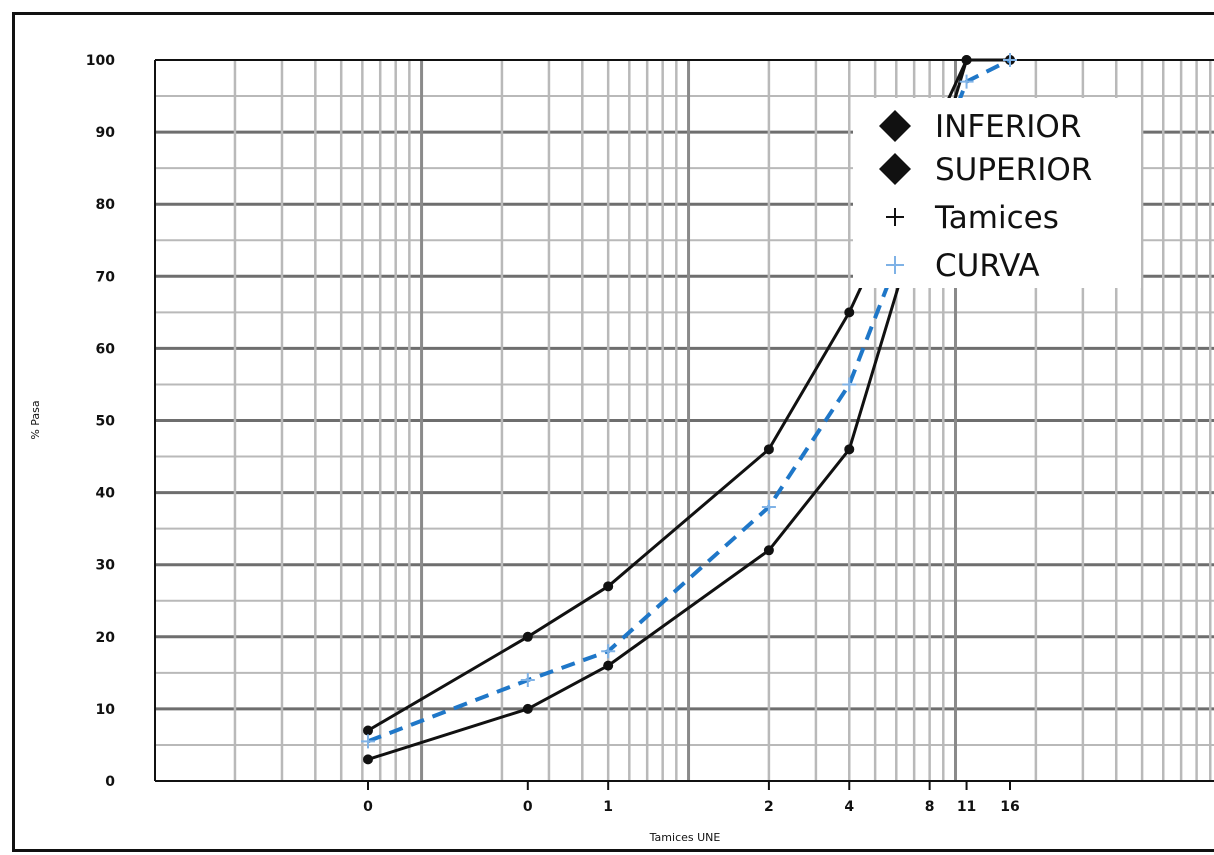 Image resolution: width=1214 pixels, height=855 pixels. I want to click on legend-label-inferior: INFERIOR, so click(1008, 127).